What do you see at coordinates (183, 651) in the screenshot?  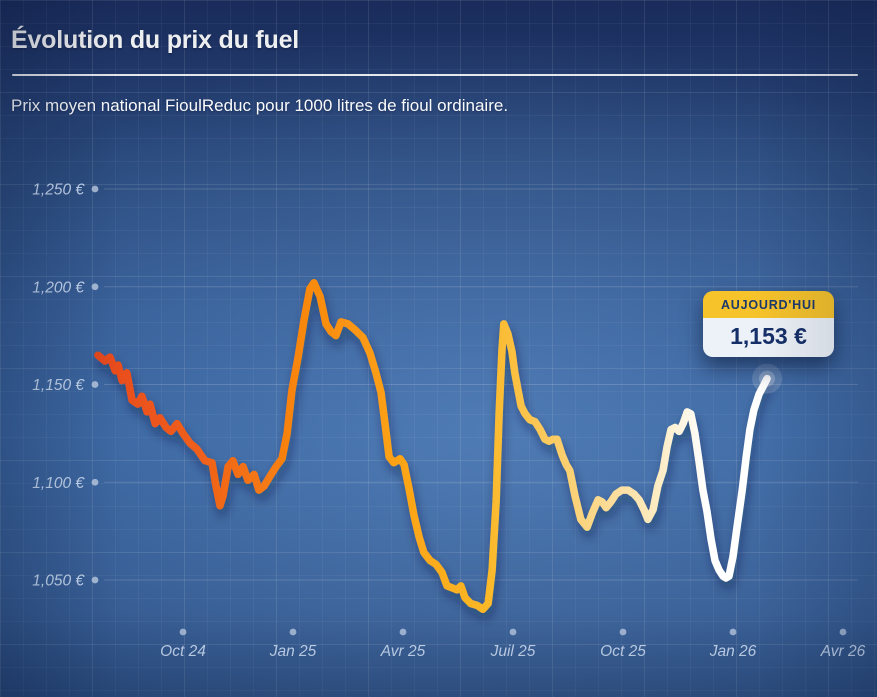 I see `x-axis-label: Oct 24` at bounding box center [183, 651].